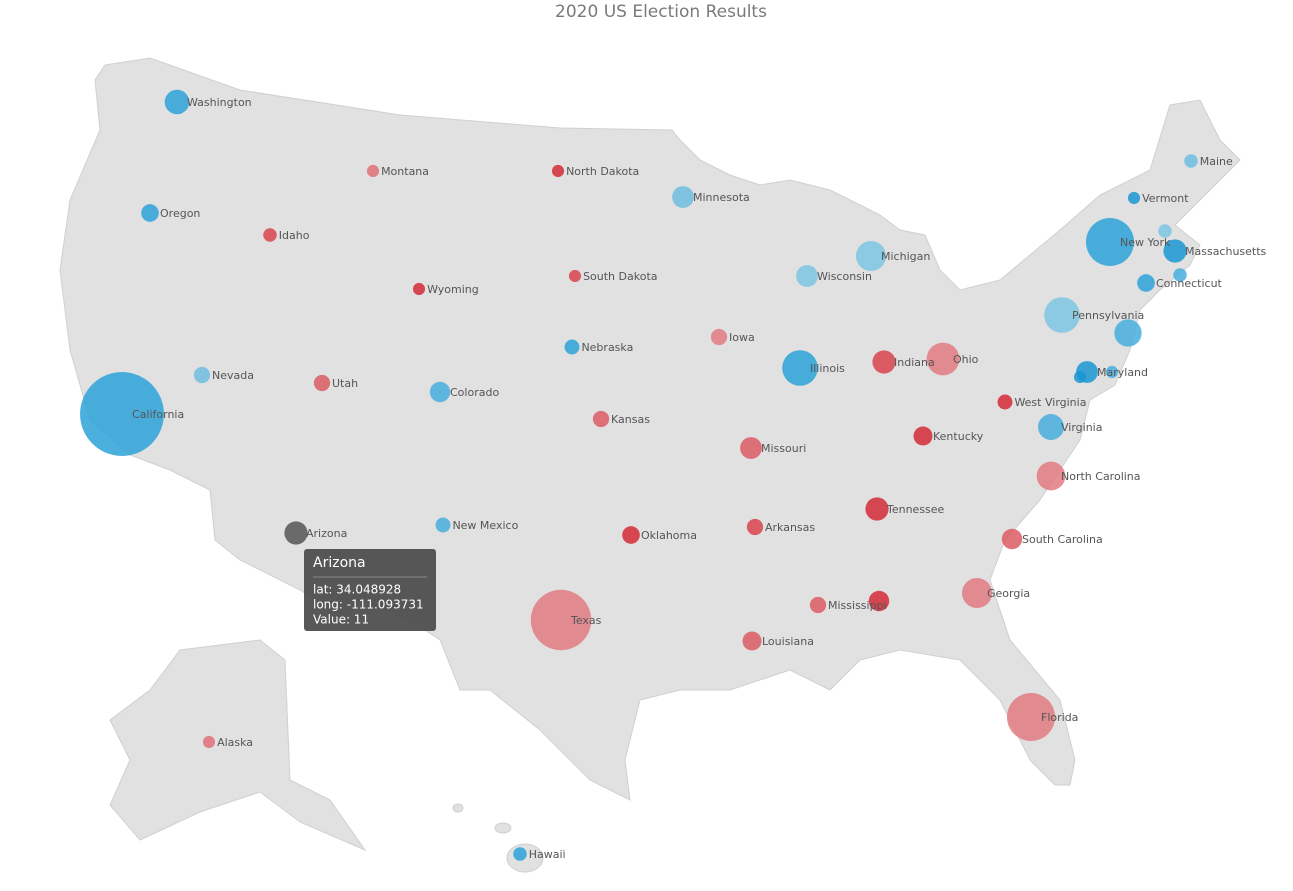 Image resolution: width=1293 pixels, height=891 pixels. I want to click on bubble-label: California, so click(158, 414).